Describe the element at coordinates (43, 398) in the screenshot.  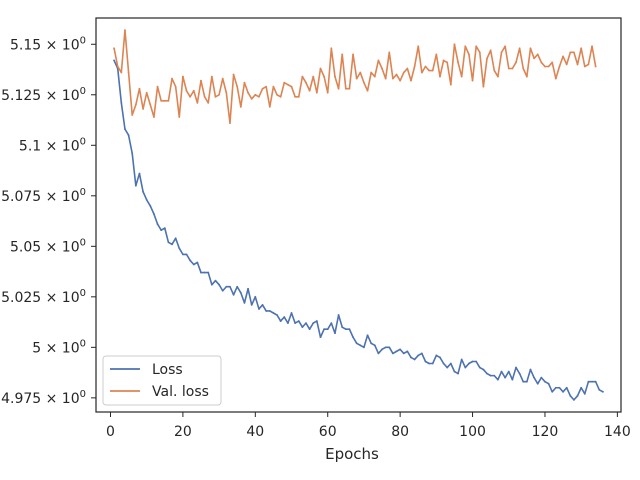
I see `y-tick-label: 4.975 × 100` at that location.